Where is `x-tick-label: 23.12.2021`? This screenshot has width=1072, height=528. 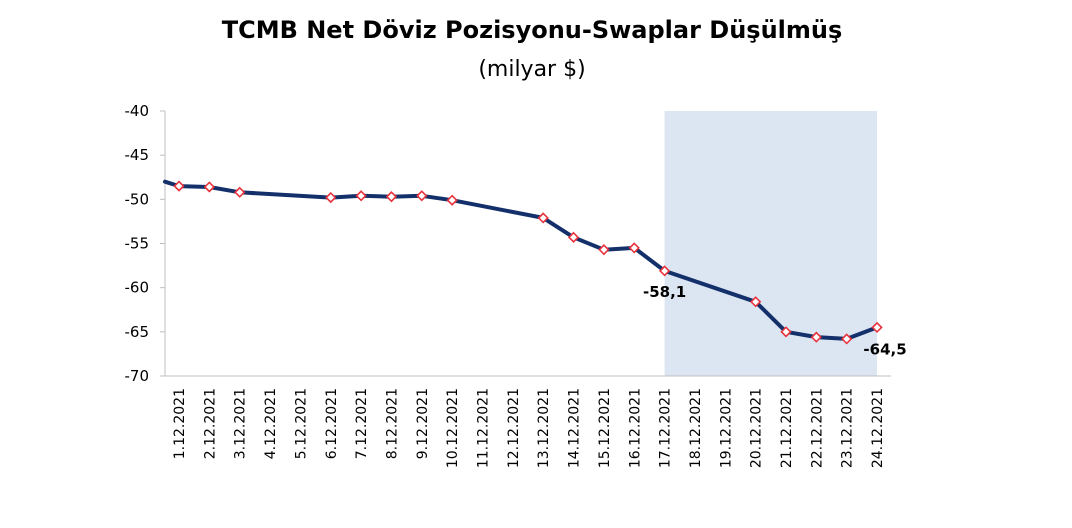 x-tick-label: 23.12.2021 is located at coordinates (848, 428).